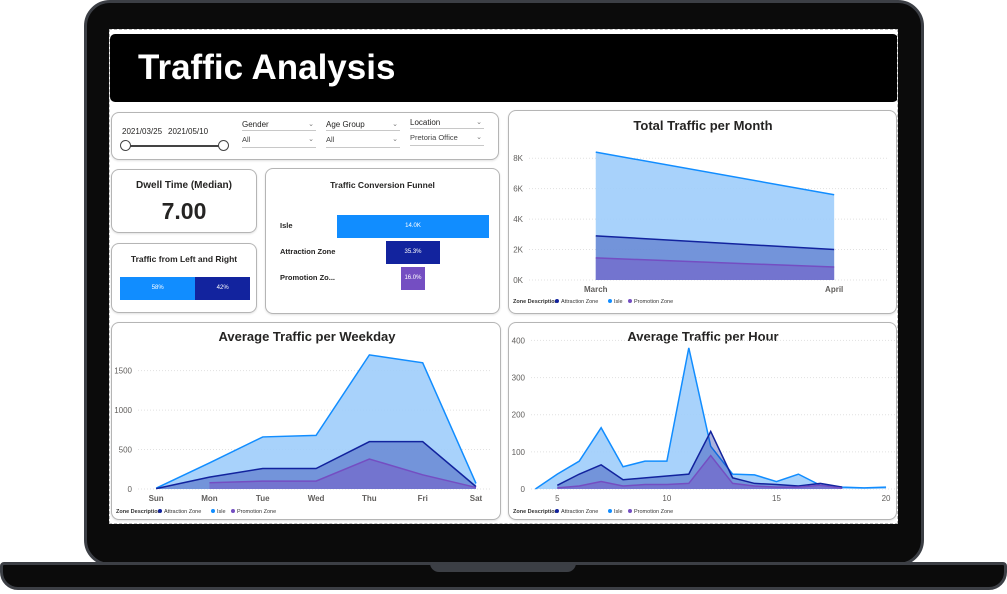 The width and height of the screenshot is (1007, 594). Describe the element at coordinates (174, 146) in the screenshot. I see `date-slider-track` at that location.